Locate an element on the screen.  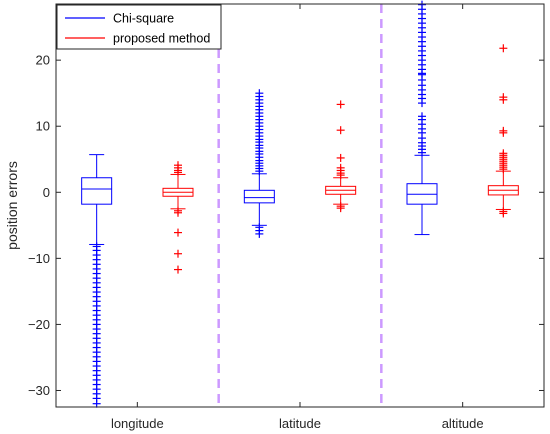
legend: Chi-square proposed method is located at coordinates (139, 27).